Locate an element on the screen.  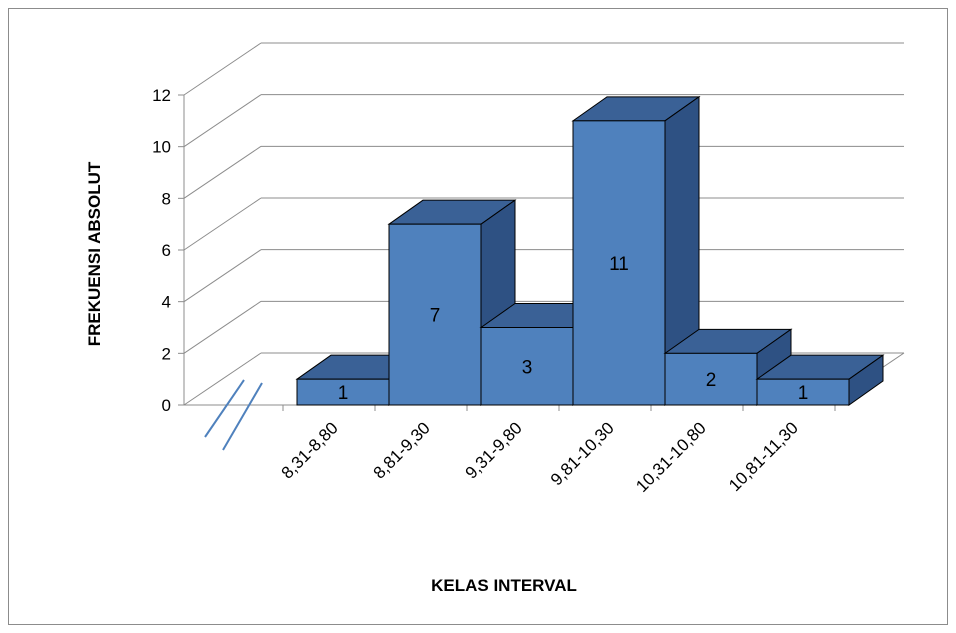
y-tick-label: 6 is located at coordinates (166, 250).